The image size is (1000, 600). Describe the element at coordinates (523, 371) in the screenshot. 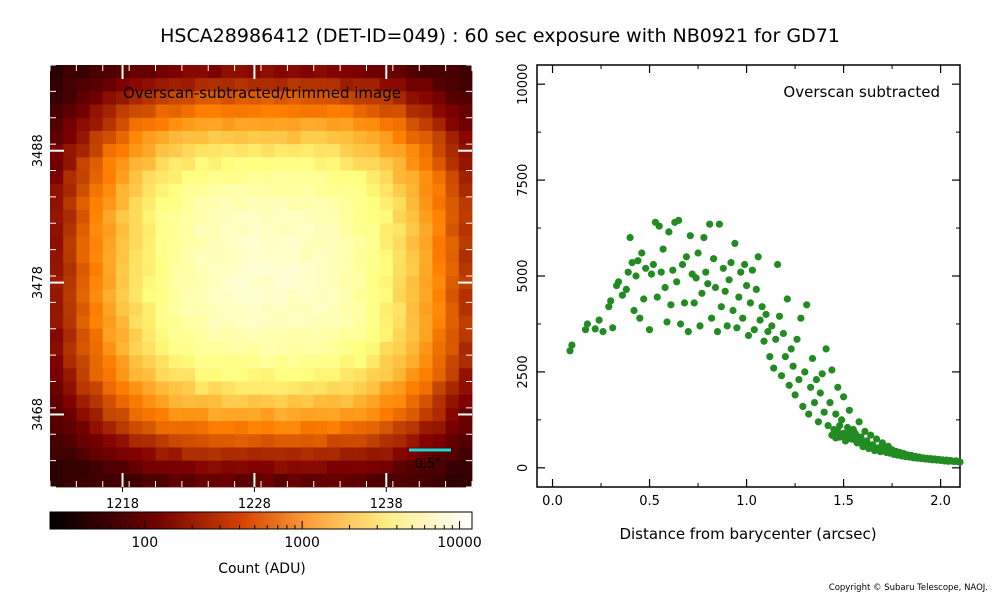

I see `scatter-y-tick-label: 2500` at that location.